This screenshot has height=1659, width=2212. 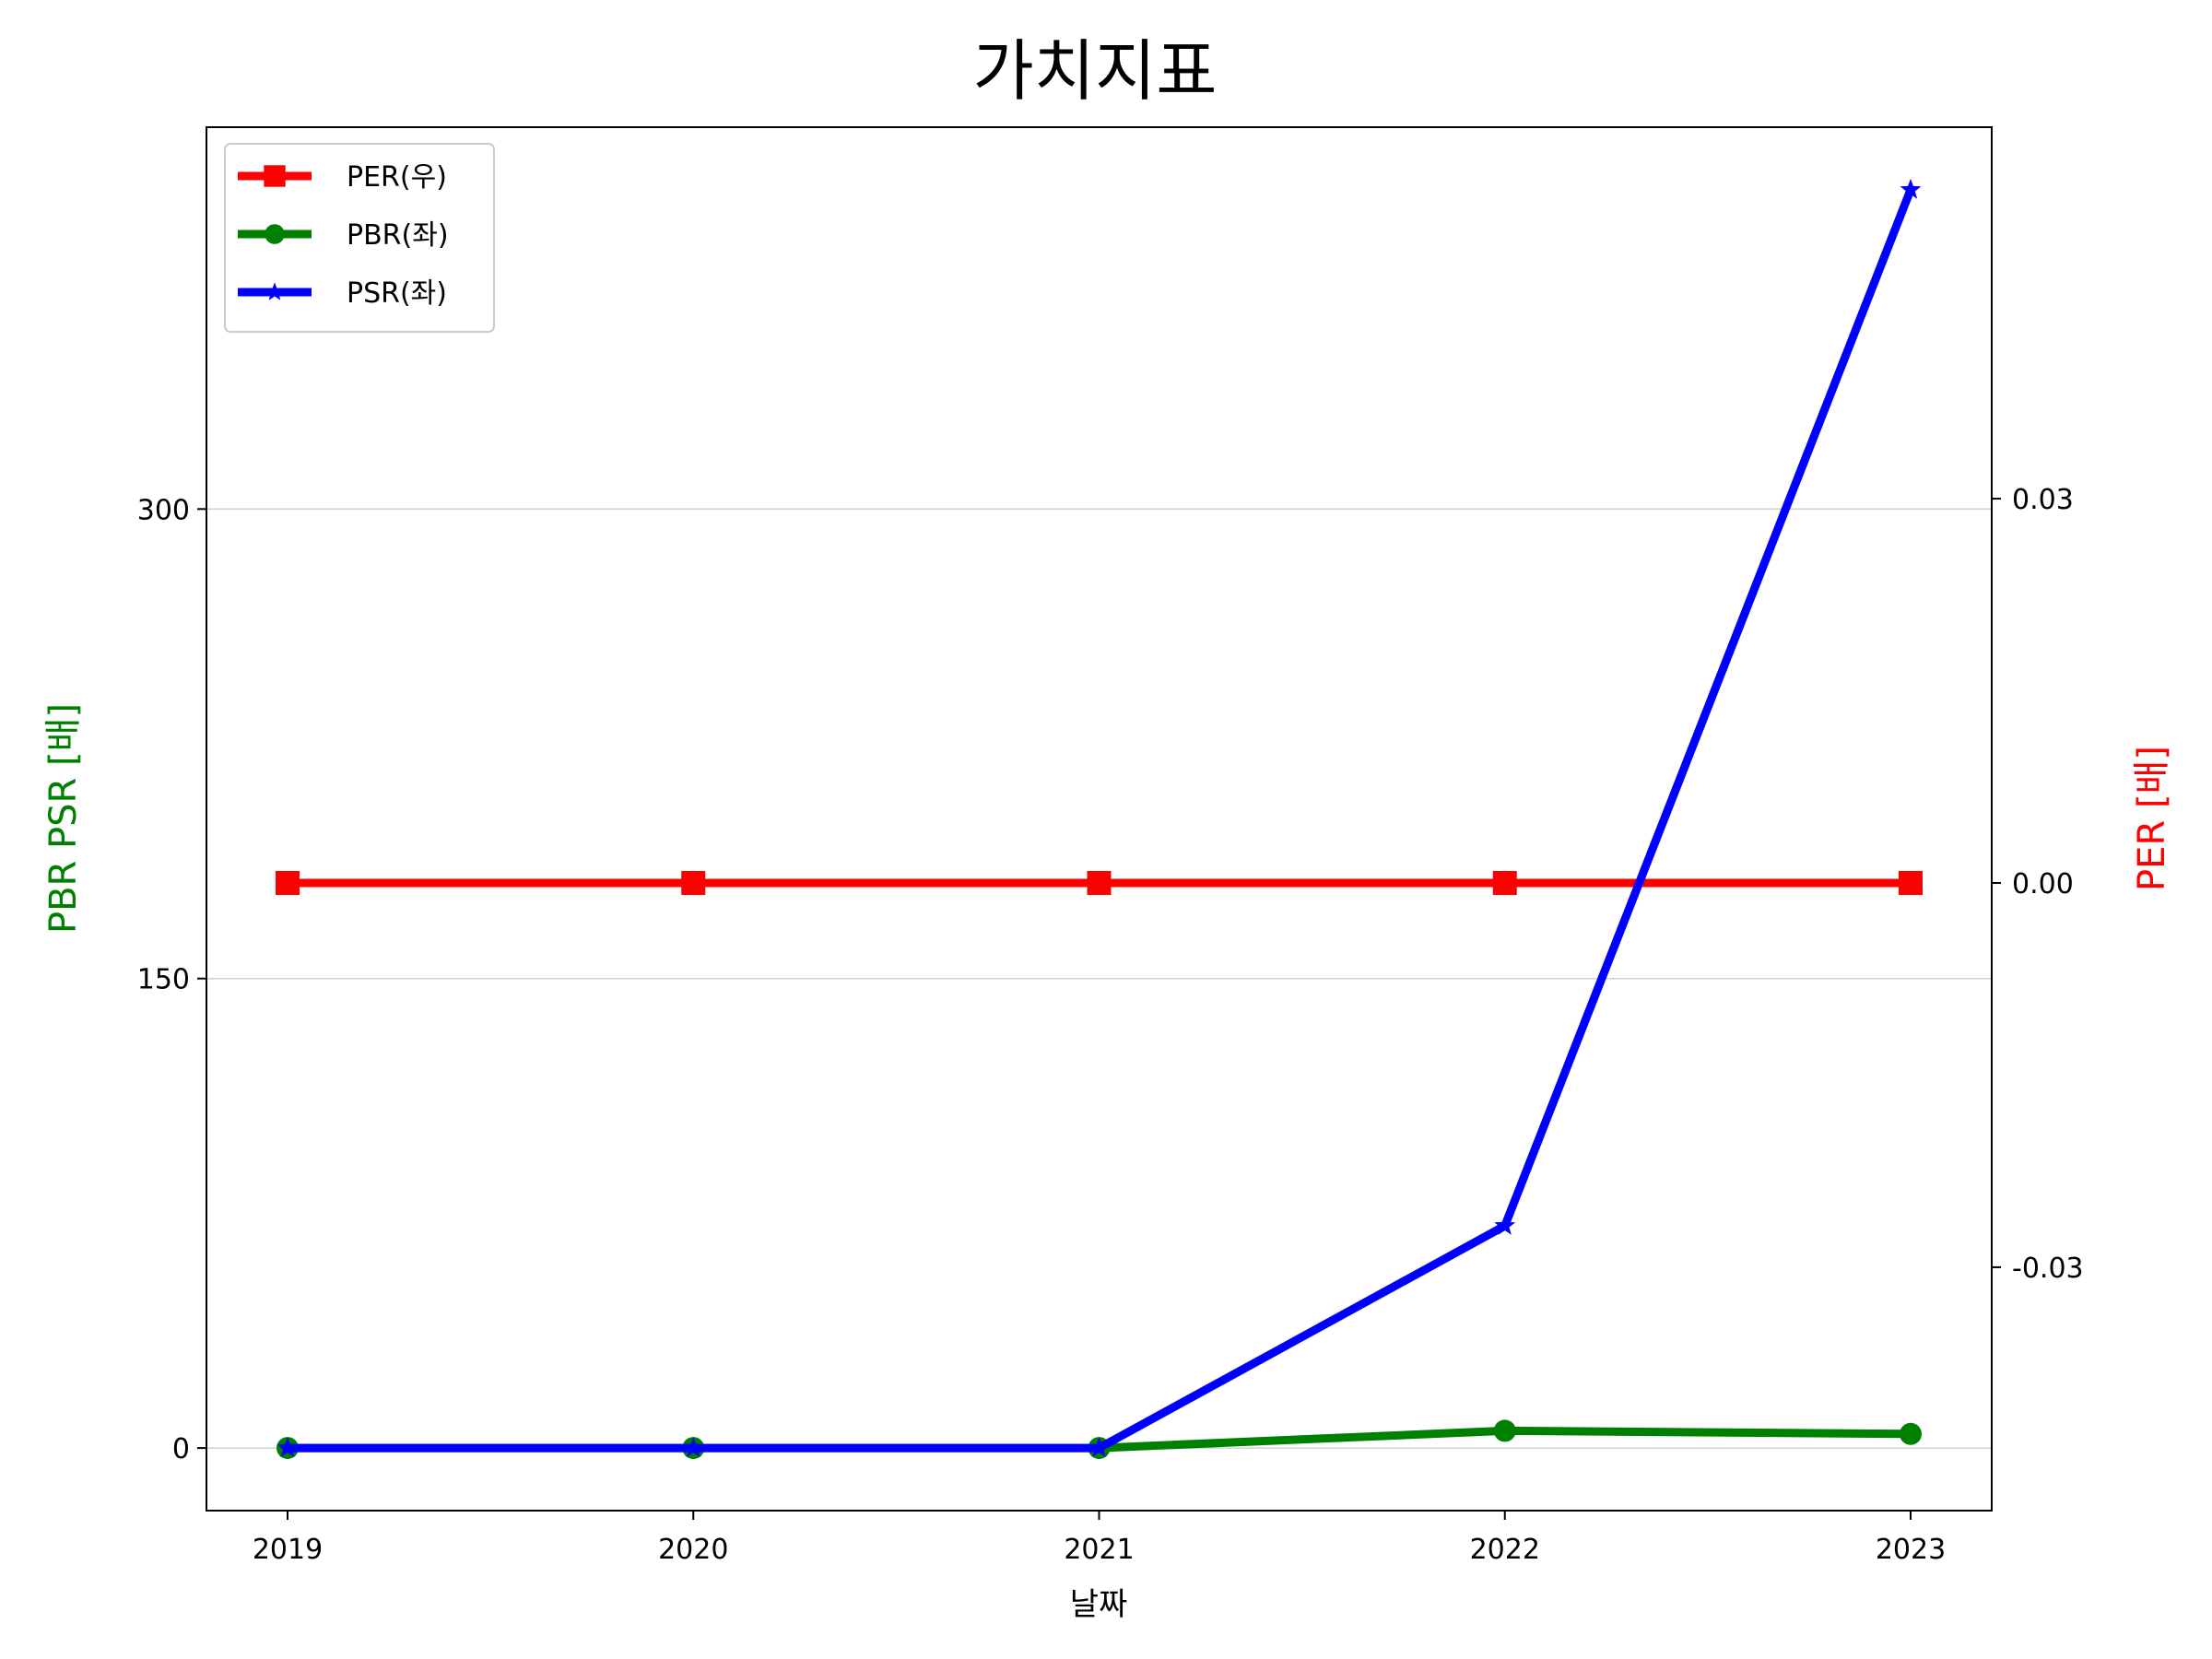 I want to click on y-tick-right-label: -0.03, so click(x=2048, y=1269).